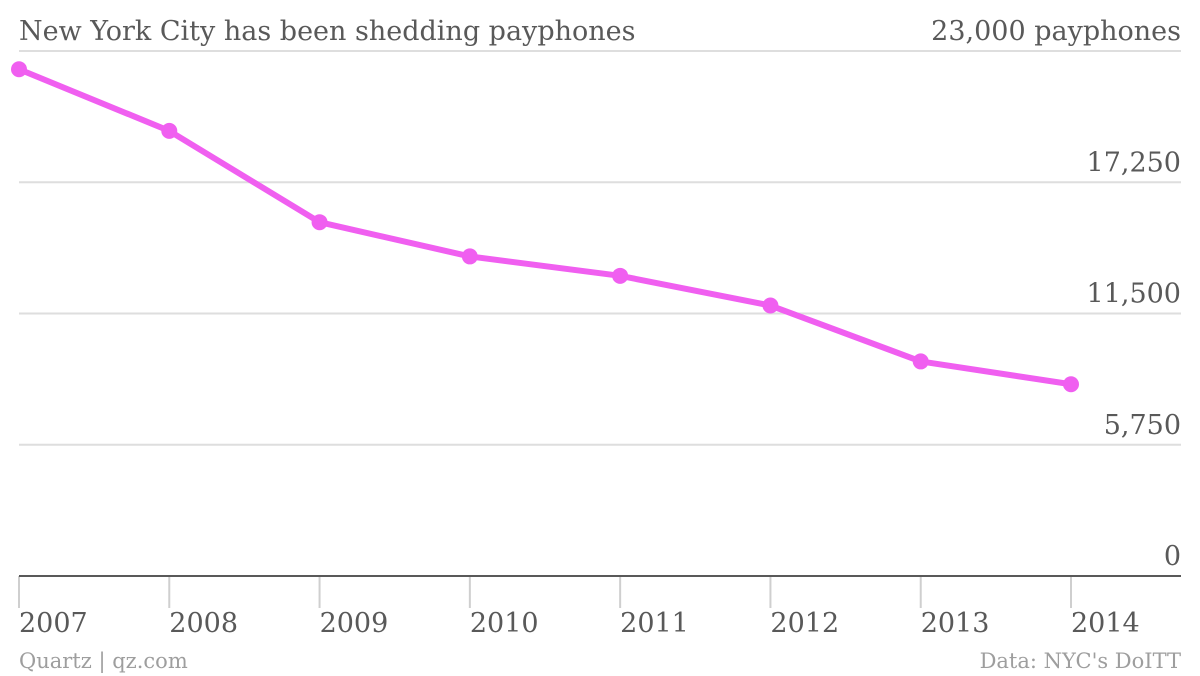  I want to click on data-point-2011, so click(620, 275).